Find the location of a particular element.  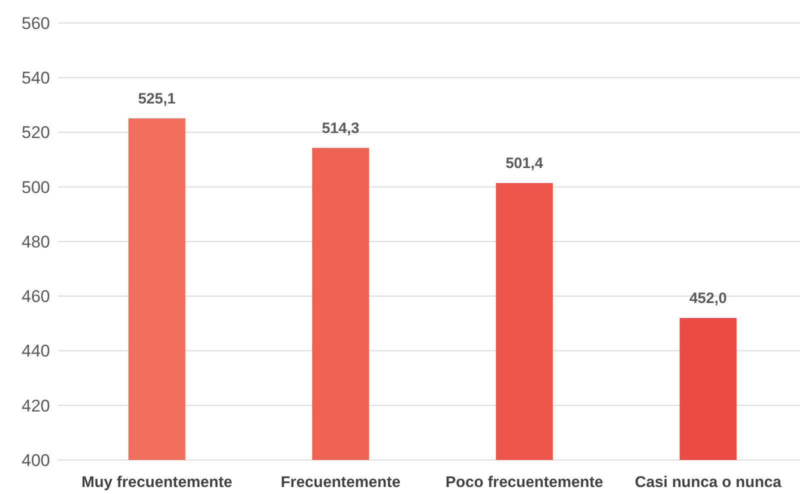

x-tick-label: Poco frecuentemente is located at coordinates (525, 482).